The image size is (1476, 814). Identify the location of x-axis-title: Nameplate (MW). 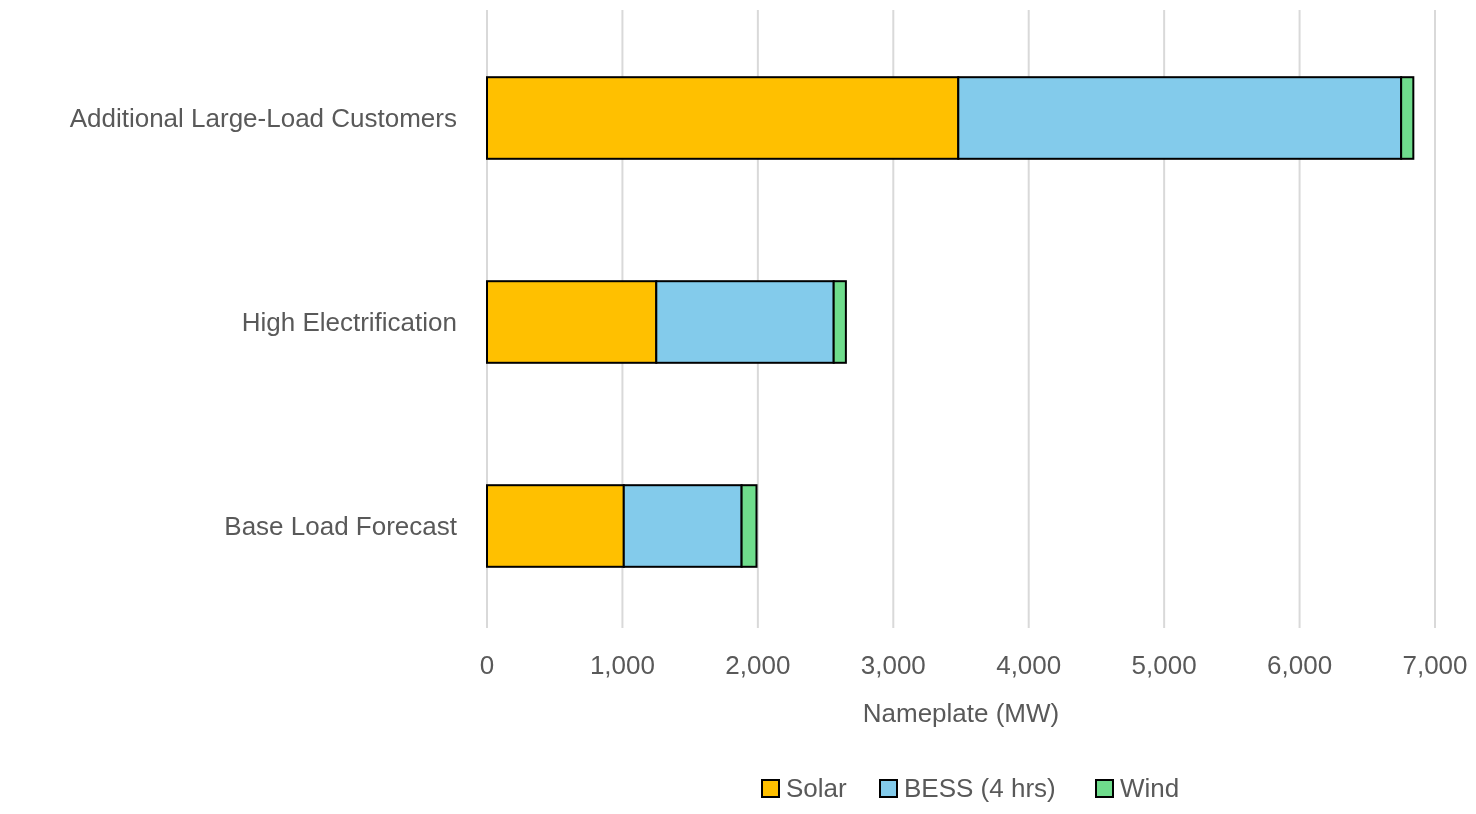
(961, 713).